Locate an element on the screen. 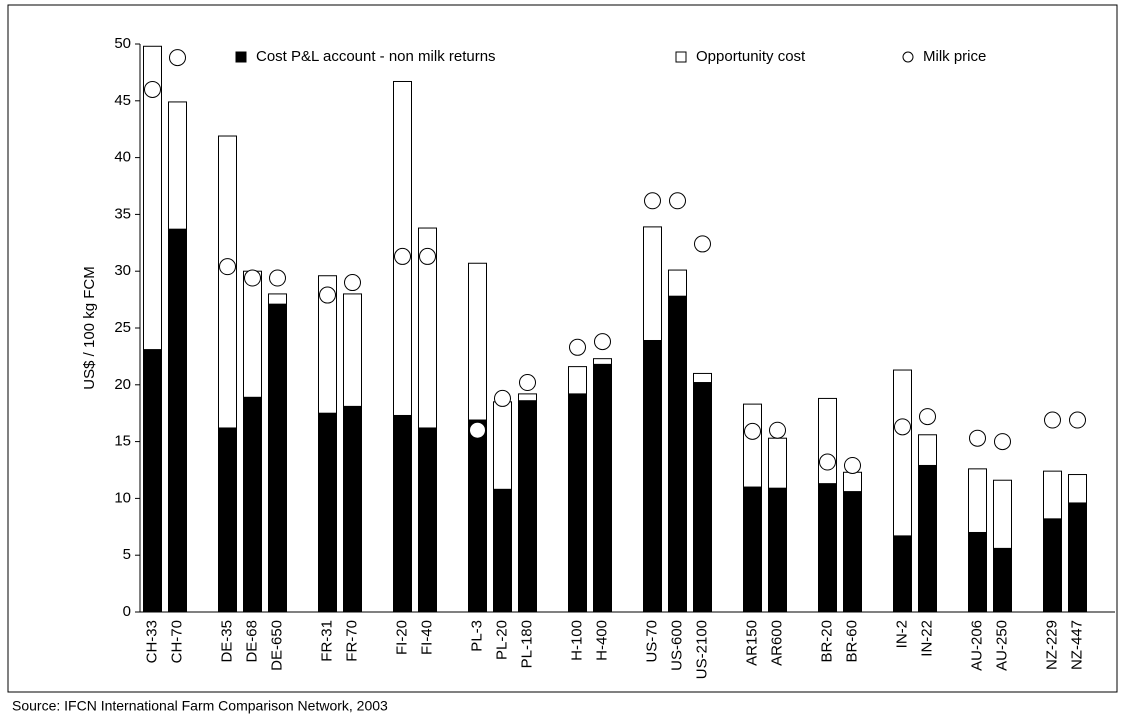 The width and height of the screenshot is (1125, 722). y-tick-label: 0 is located at coordinates (127, 611).